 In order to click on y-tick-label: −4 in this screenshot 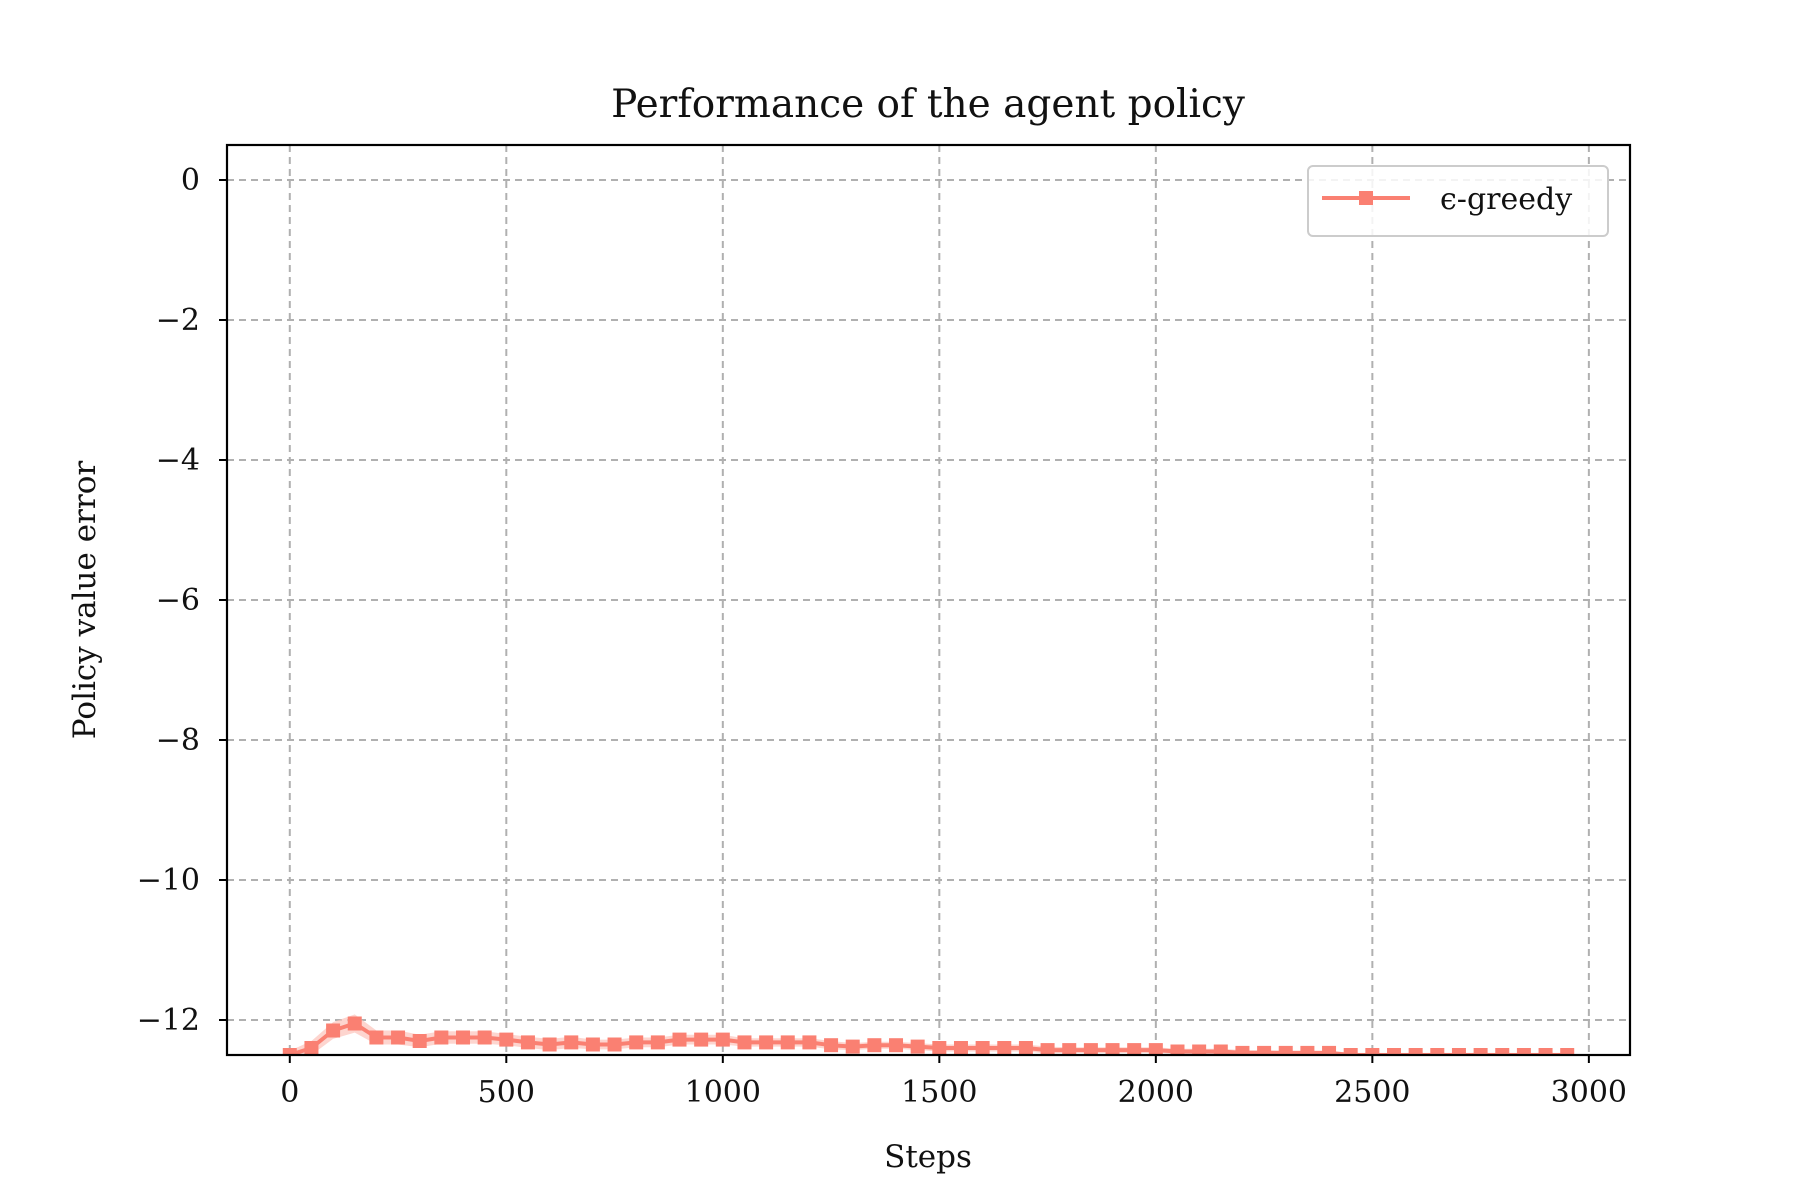, I will do `click(178, 460)`.